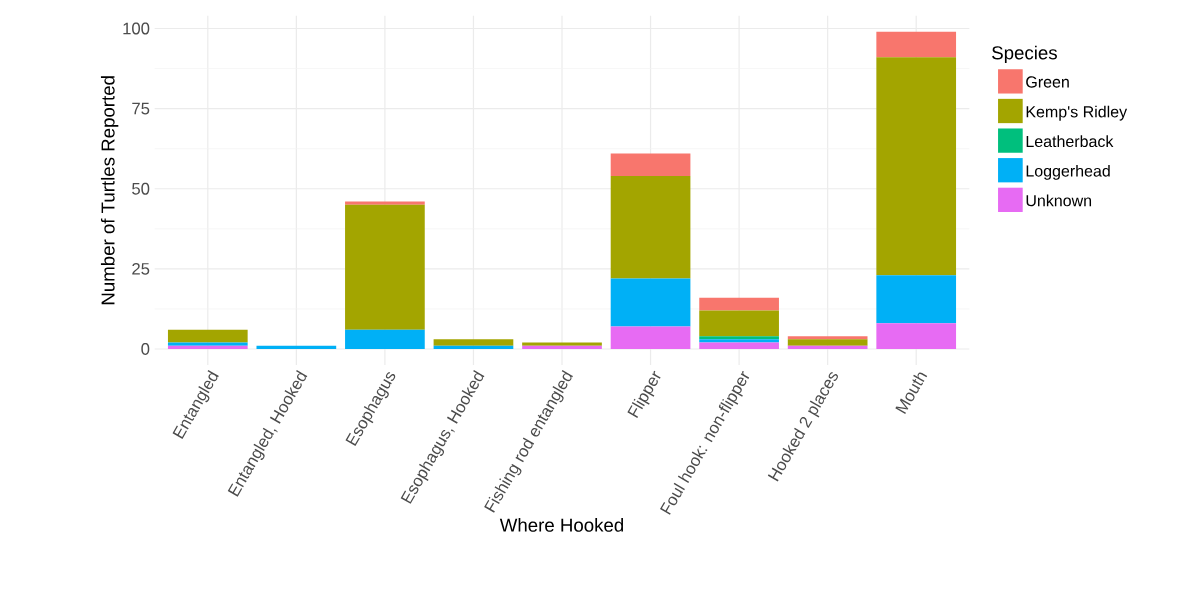  What do you see at coordinates (141, 188) in the screenshot?
I see `y-tick-label: 50` at bounding box center [141, 188].